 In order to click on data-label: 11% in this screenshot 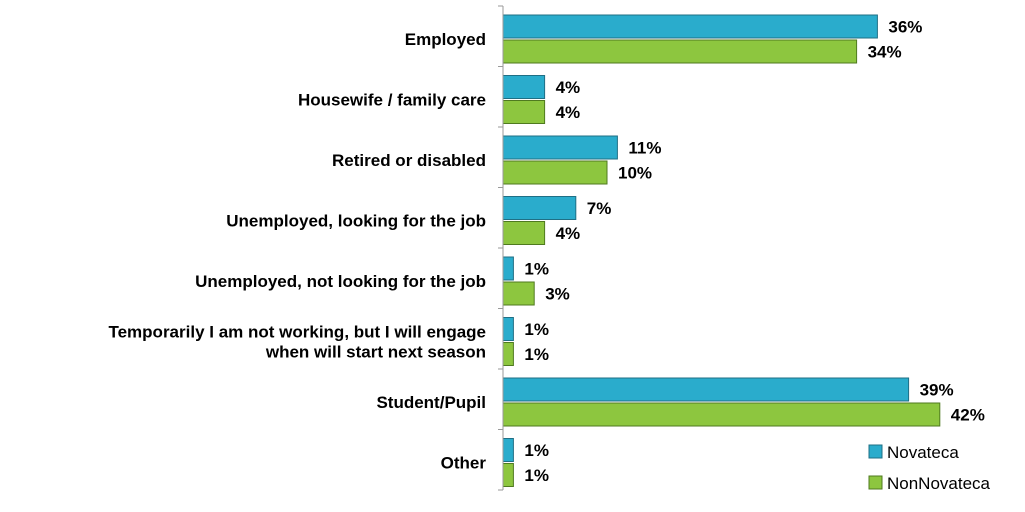, I will do `click(644, 148)`.